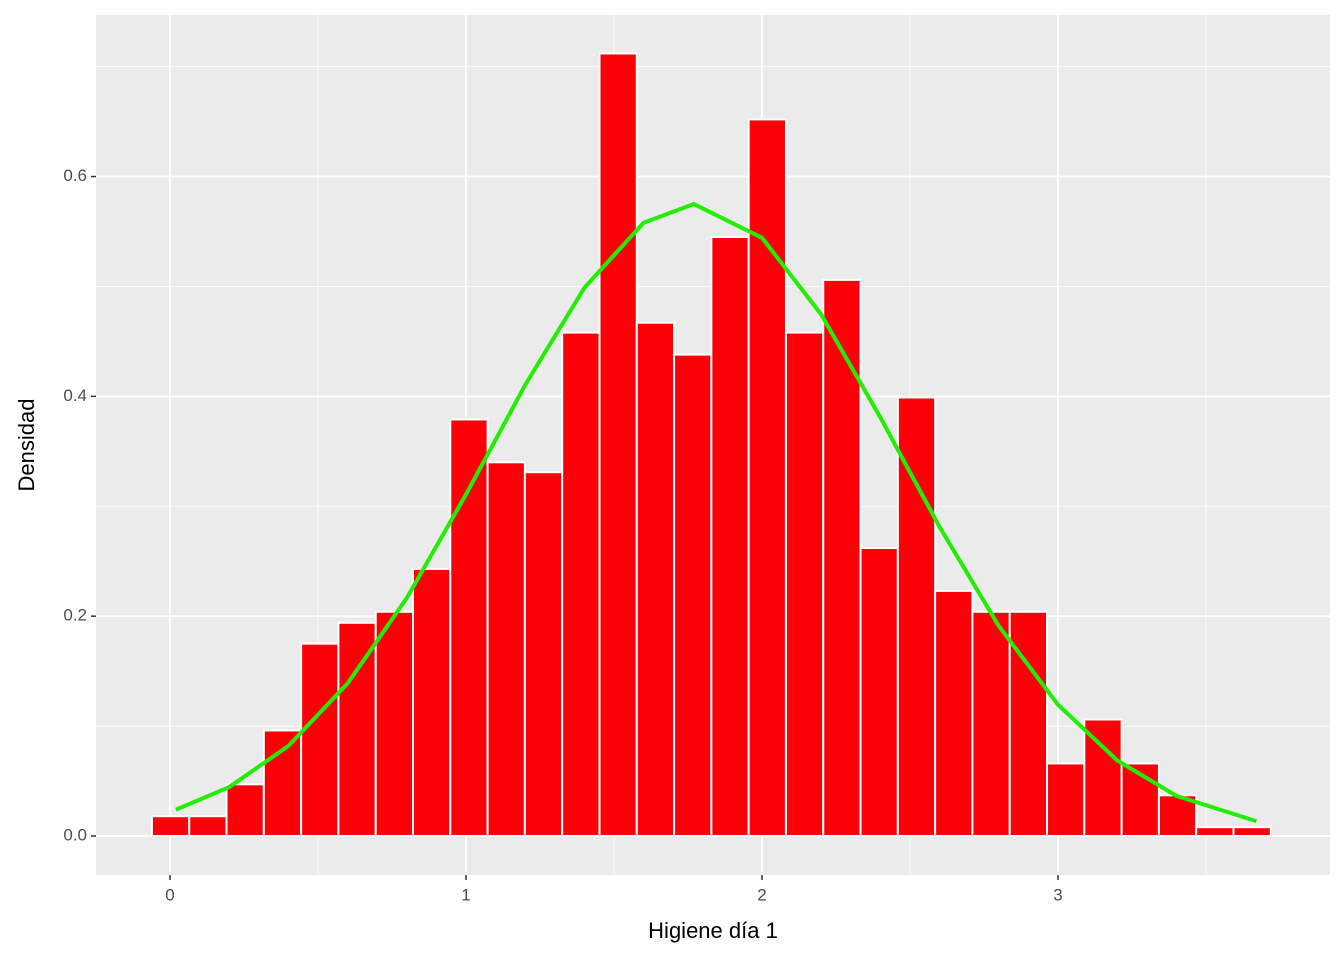 The image size is (1344, 960). What do you see at coordinates (761, 894) in the screenshot?
I see `x-tick-label: 2` at bounding box center [761, 894].